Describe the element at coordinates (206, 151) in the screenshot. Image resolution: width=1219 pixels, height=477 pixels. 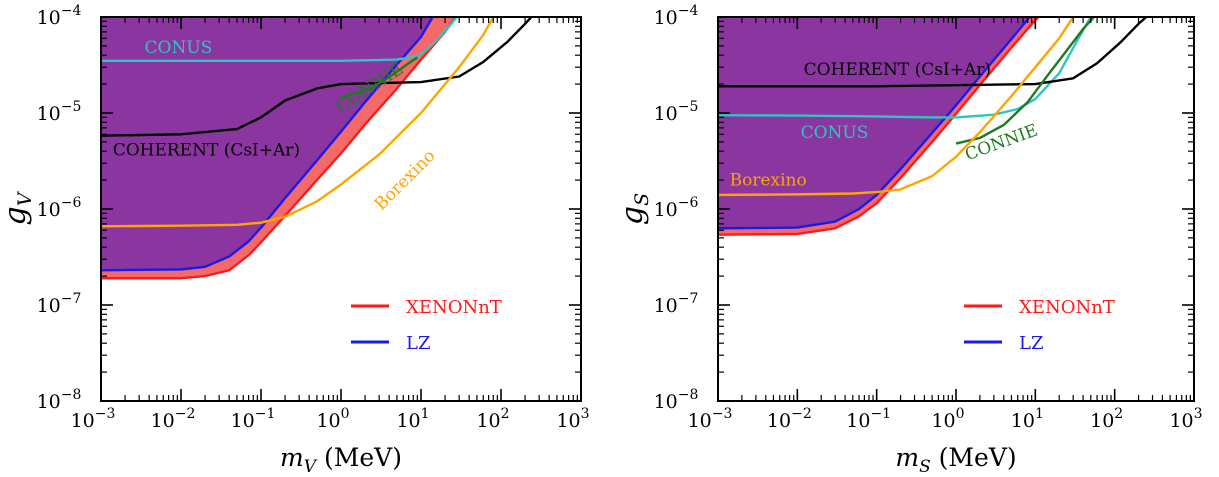
I see `annotation-coherent-csi-ar: COHERENT (CsI+Ar)` at that location.